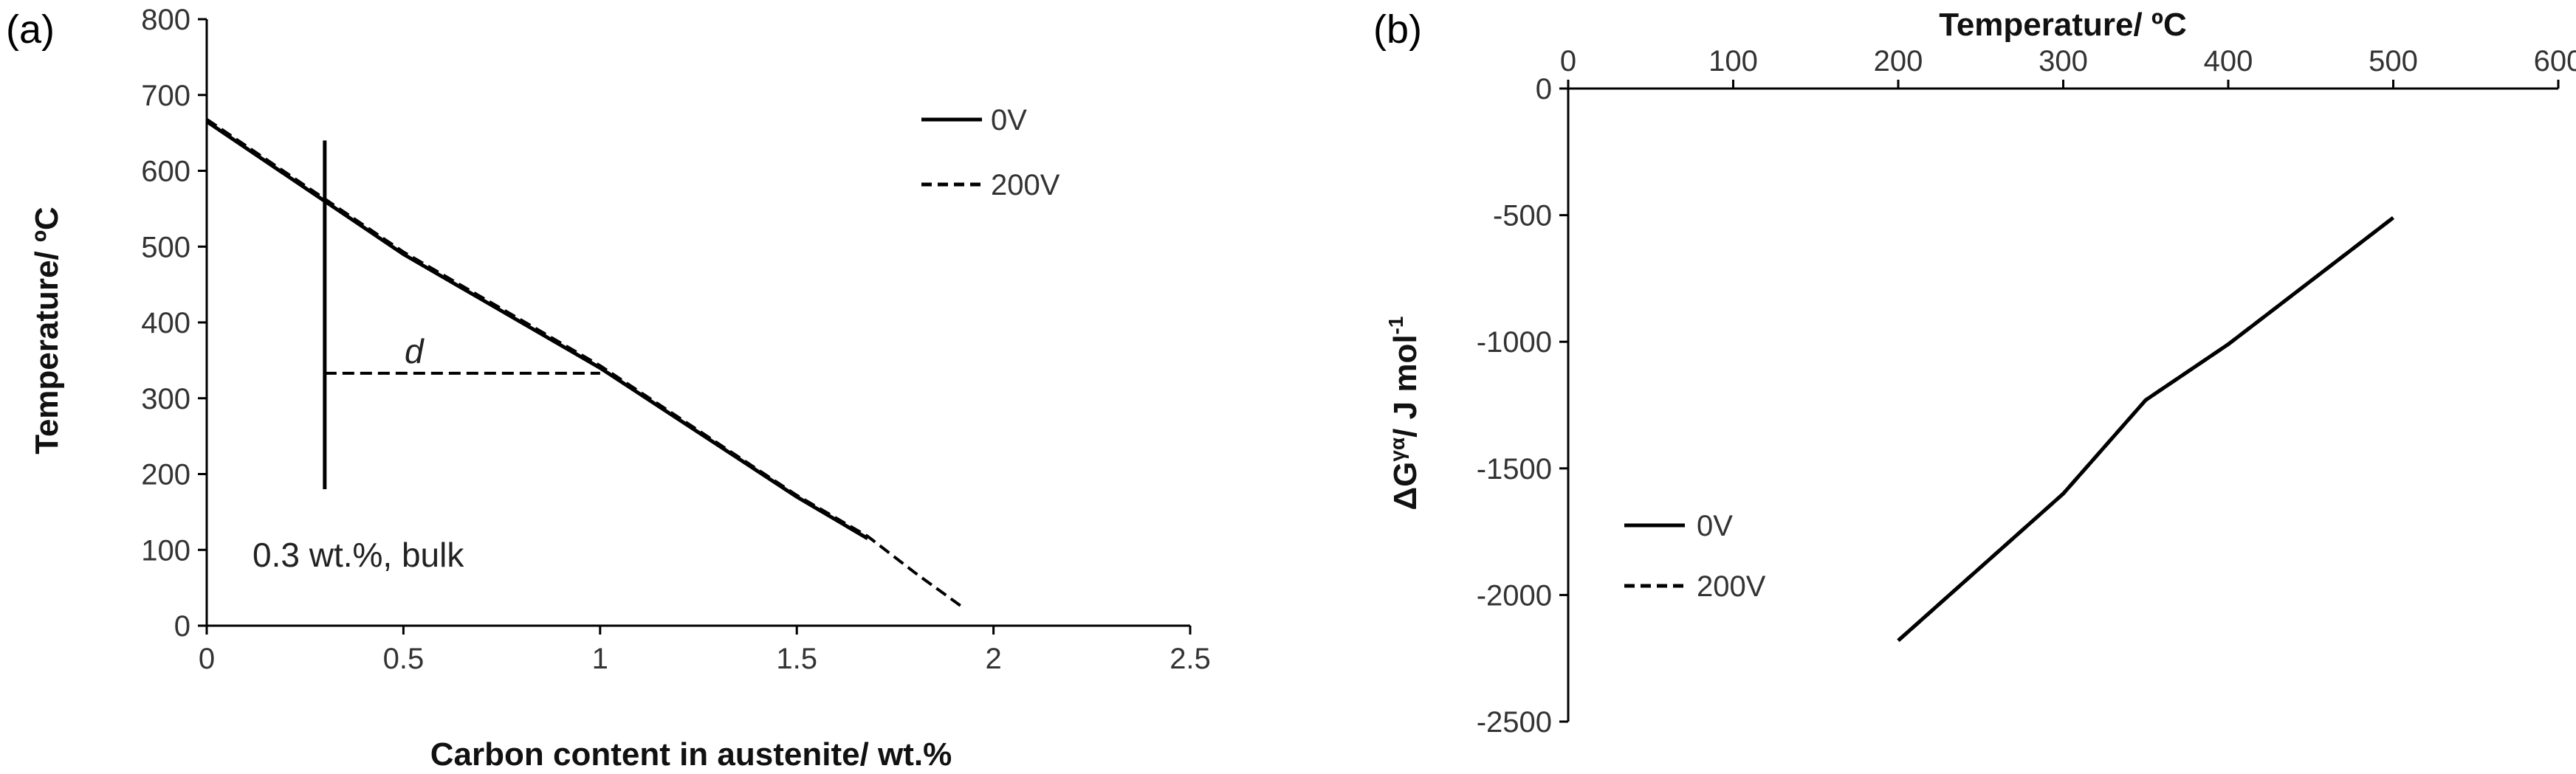 This screenshot has height=774, width=2576. Describe the element at coordinates (358, 555) in the screenshot. I see `bulk-label: 0.3 wt.%, bulk` at that location.